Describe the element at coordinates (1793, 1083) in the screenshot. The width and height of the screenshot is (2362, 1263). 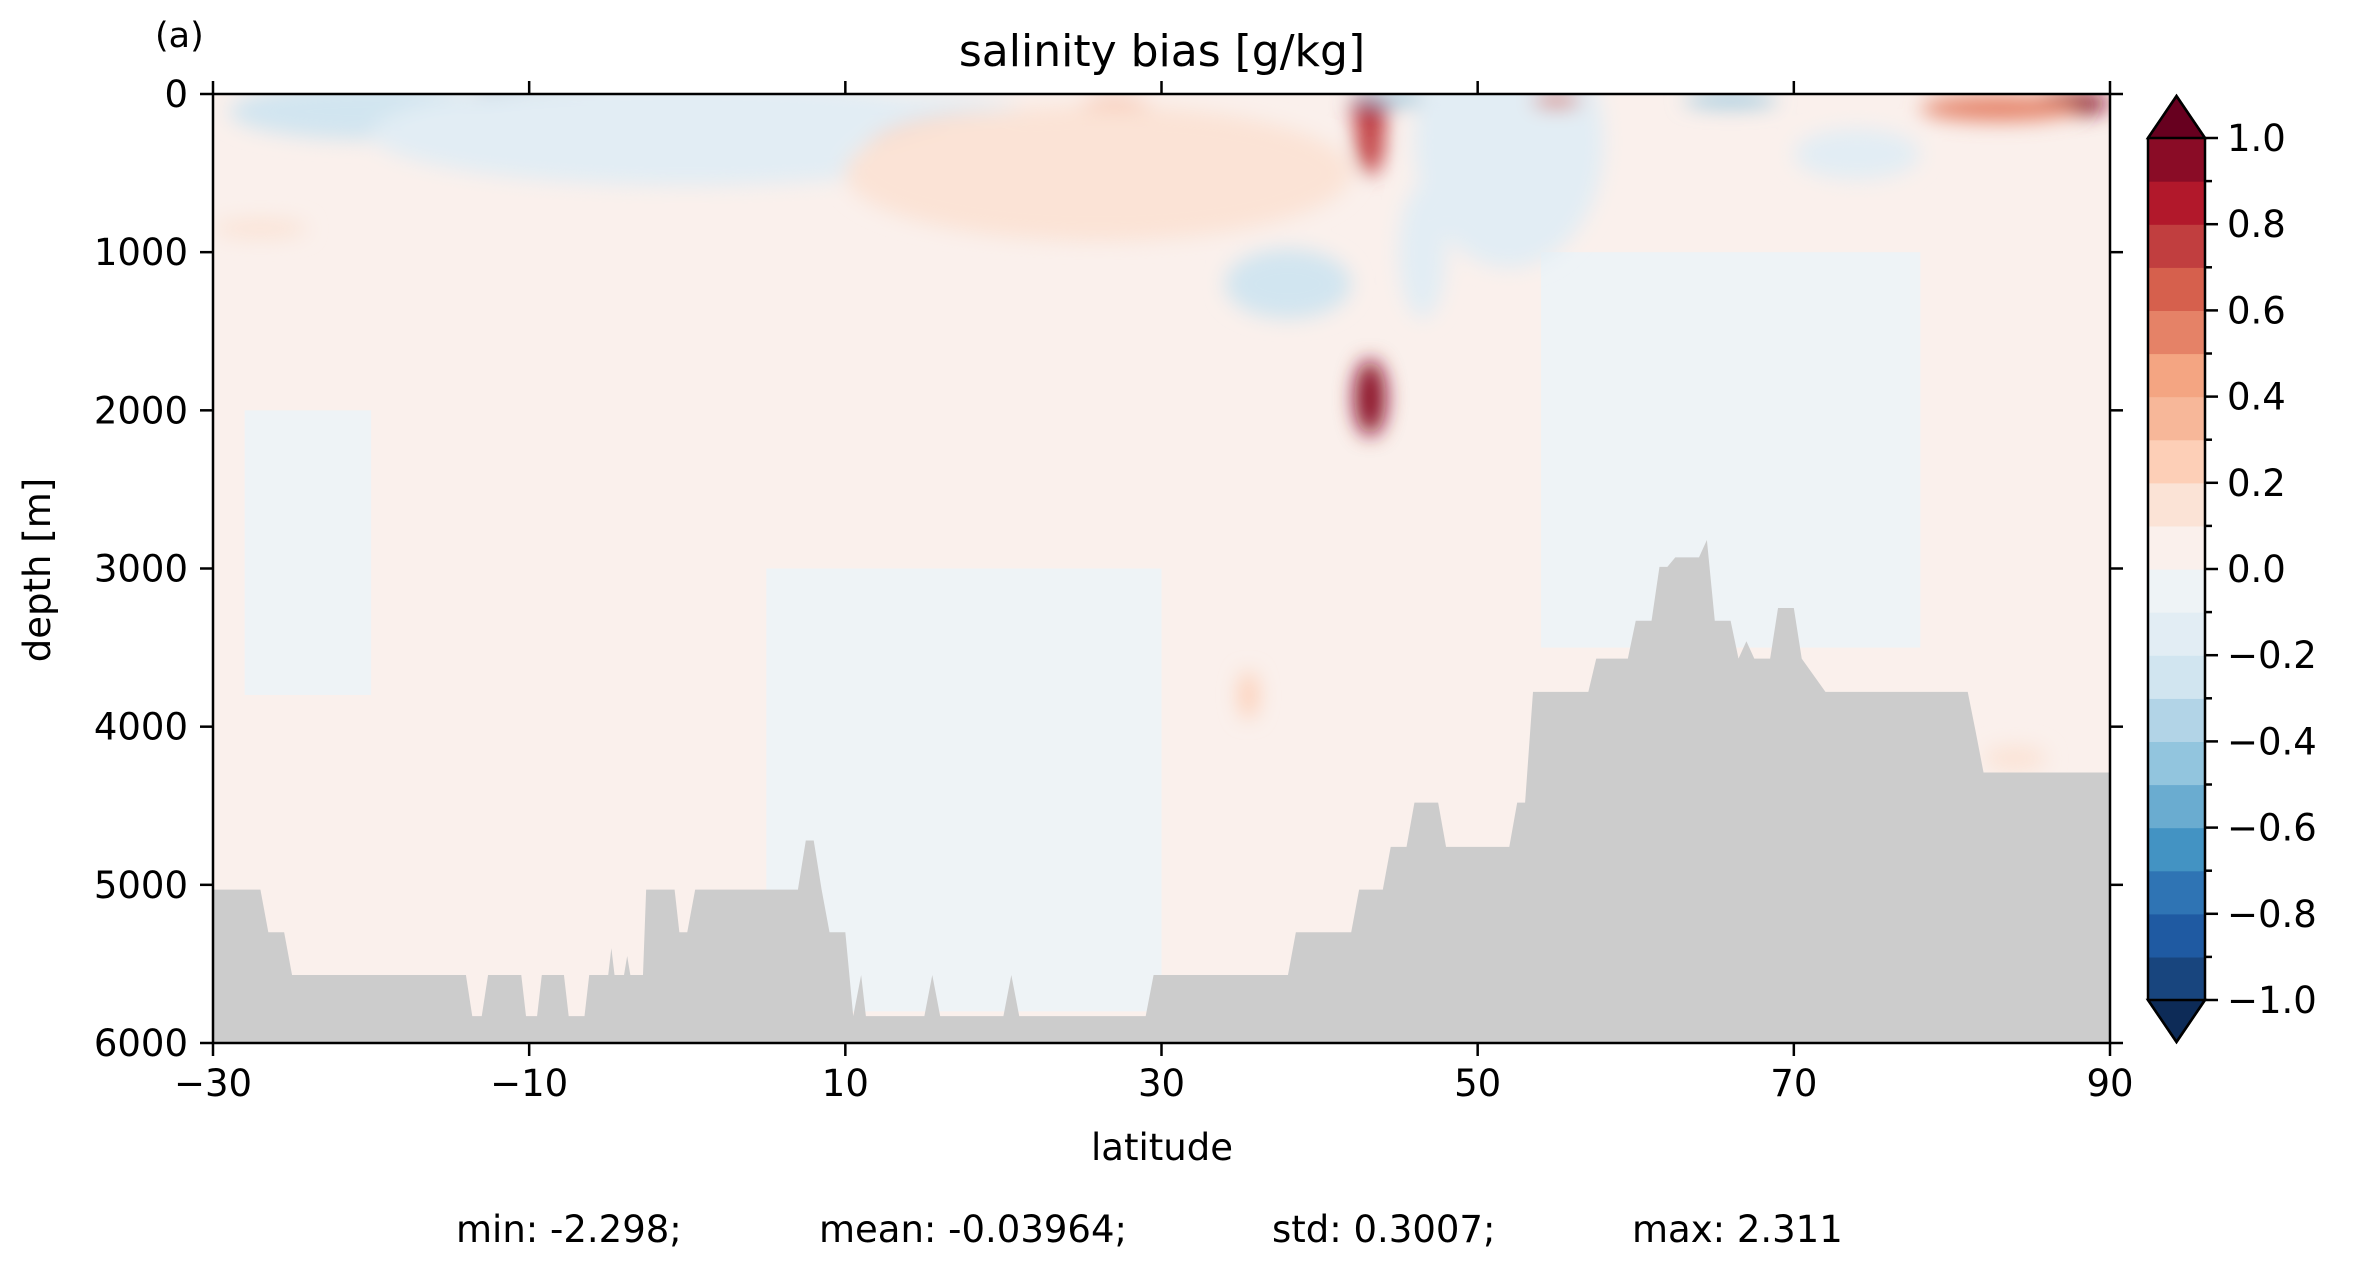
I see `x-tick-label: 70` at that location.